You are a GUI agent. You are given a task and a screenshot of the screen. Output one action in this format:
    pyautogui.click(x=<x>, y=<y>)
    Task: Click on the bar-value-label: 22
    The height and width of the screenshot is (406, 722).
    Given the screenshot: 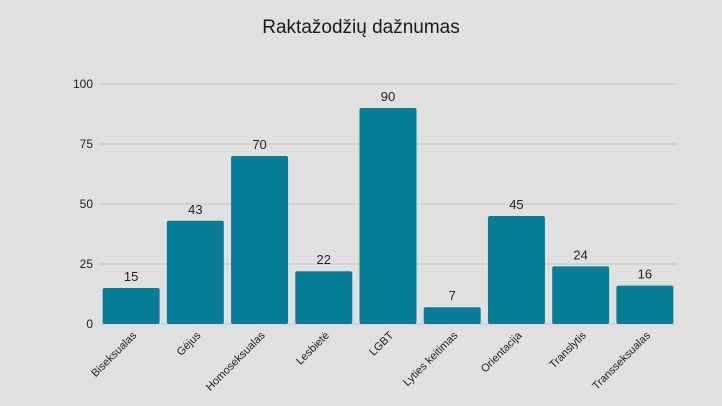 What is the action you would take?
    pyautogui.click(x=324, y=259)
    